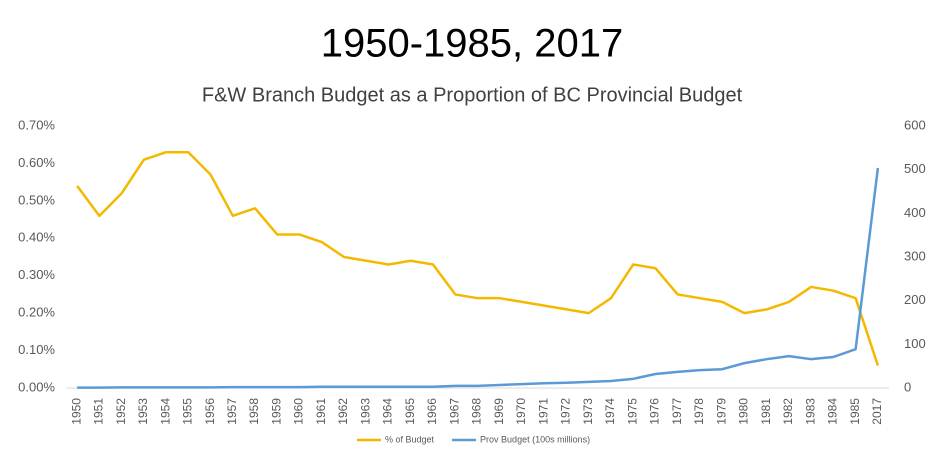 The height and width of the screenshot is (454, 944). I want to click on x-tick-label: 1955, so click(188, 411).